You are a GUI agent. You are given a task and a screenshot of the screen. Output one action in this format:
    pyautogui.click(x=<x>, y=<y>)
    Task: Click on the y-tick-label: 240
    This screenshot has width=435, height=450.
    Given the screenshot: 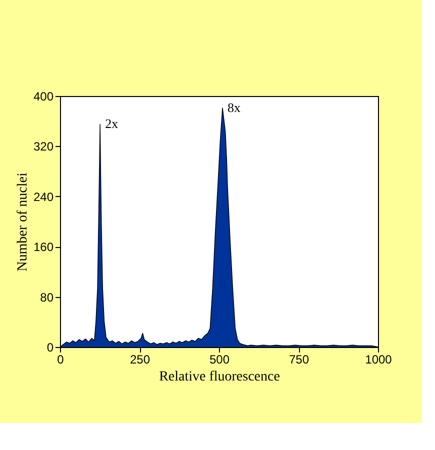 What is the action you would take?
    pyautogui.click(x=43, y=197)
    